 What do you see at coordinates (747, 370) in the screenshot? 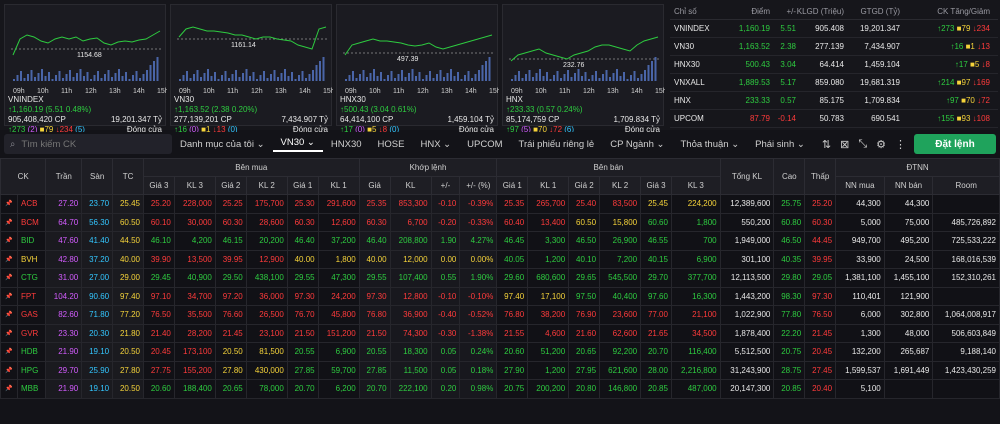
I see `cell: 31,243,900` at bounding box center [747, 370].